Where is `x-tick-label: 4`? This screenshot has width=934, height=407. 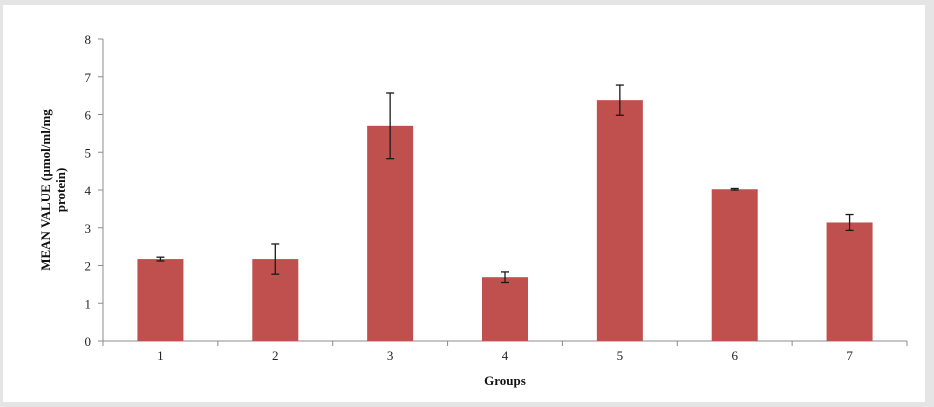
x-tick-label: 4 is located at coordinates (505, 355).